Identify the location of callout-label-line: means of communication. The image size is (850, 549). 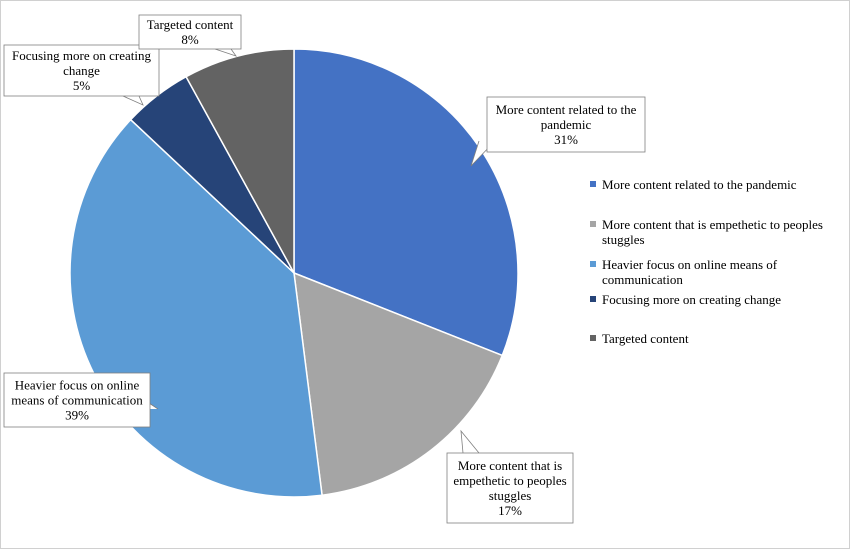
(77, 400).